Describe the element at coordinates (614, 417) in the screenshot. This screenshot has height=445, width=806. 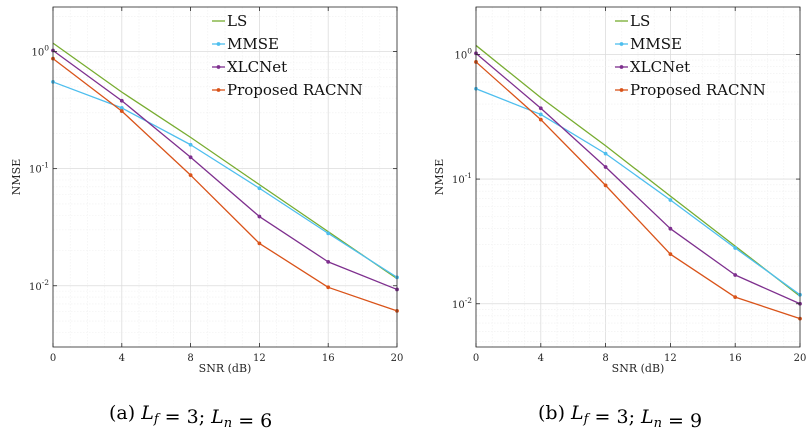
I see `caption-expr: = 3;` at that location.